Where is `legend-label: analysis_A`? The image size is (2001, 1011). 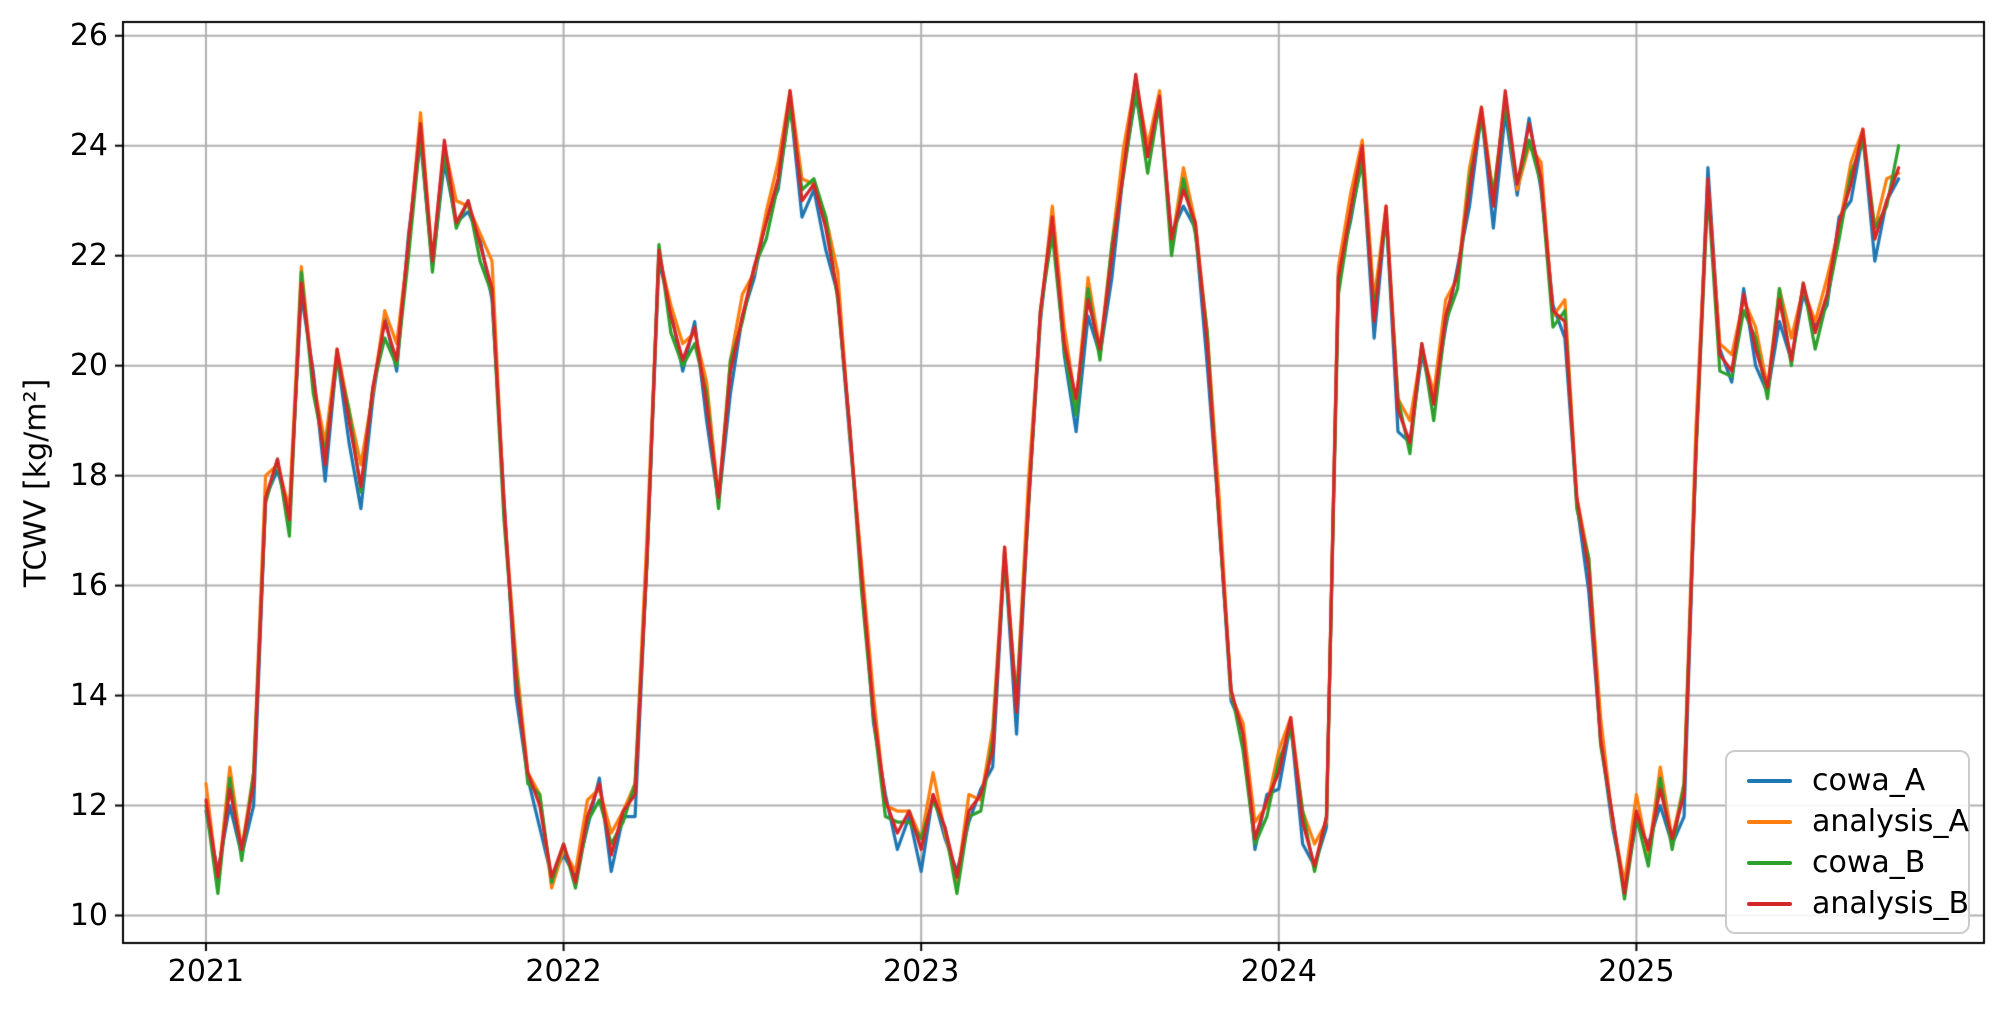
legend-label: analysis_A is located at coordinates (1890, 821).